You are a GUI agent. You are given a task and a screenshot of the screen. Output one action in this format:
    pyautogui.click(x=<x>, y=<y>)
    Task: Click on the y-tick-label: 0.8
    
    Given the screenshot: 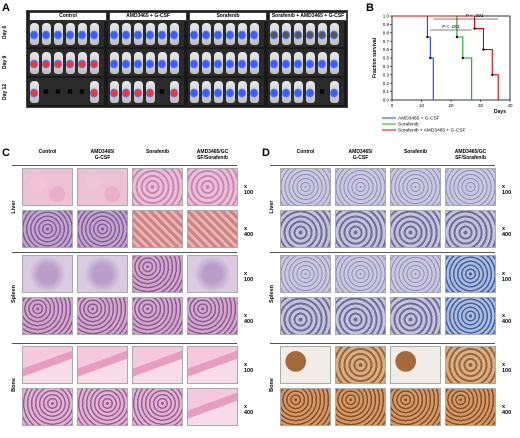 What is the action you would take?
    pyautogui.click(x=386, y=32)
    